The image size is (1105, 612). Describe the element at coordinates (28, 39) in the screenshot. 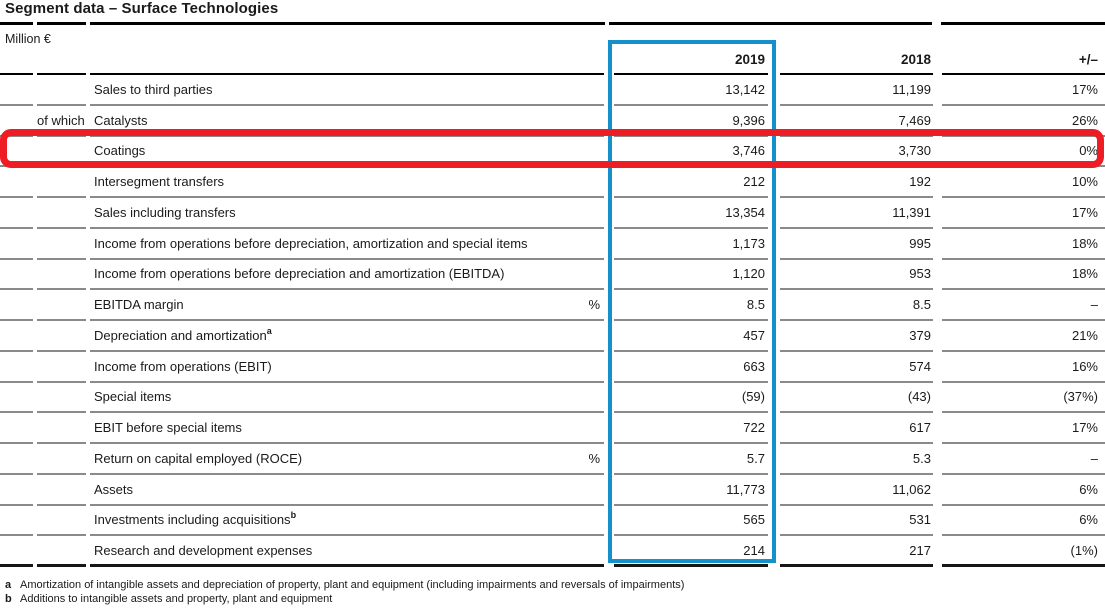

I see `unit-label: Million €` at that location.